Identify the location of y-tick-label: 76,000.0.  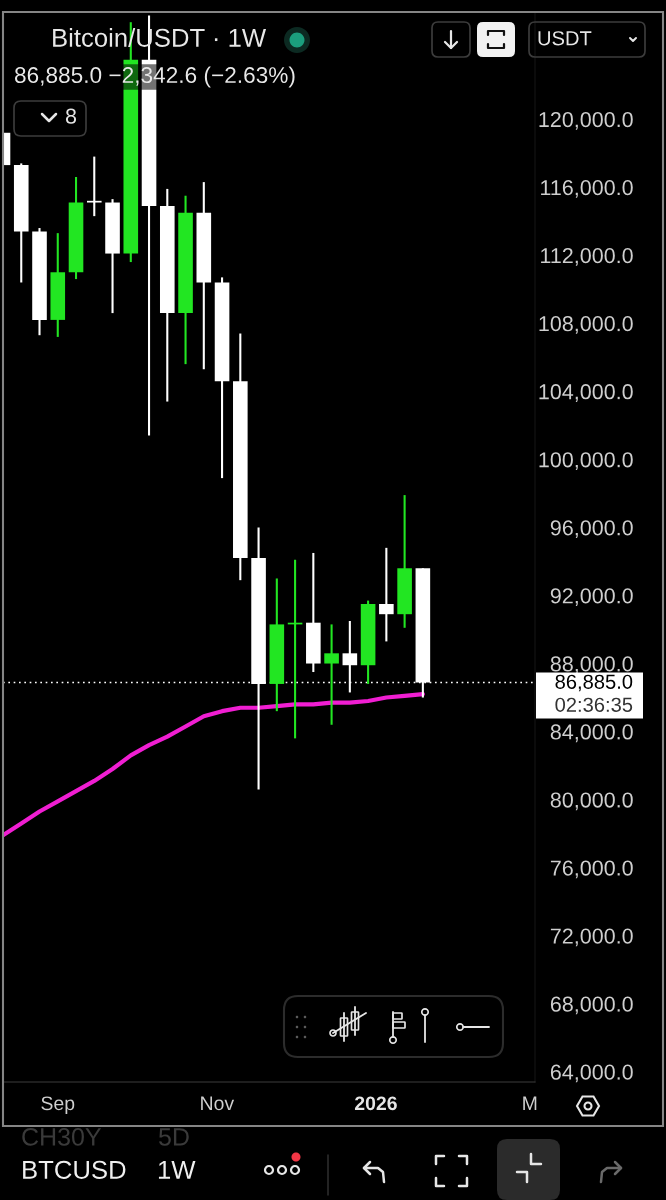
(591, 869).